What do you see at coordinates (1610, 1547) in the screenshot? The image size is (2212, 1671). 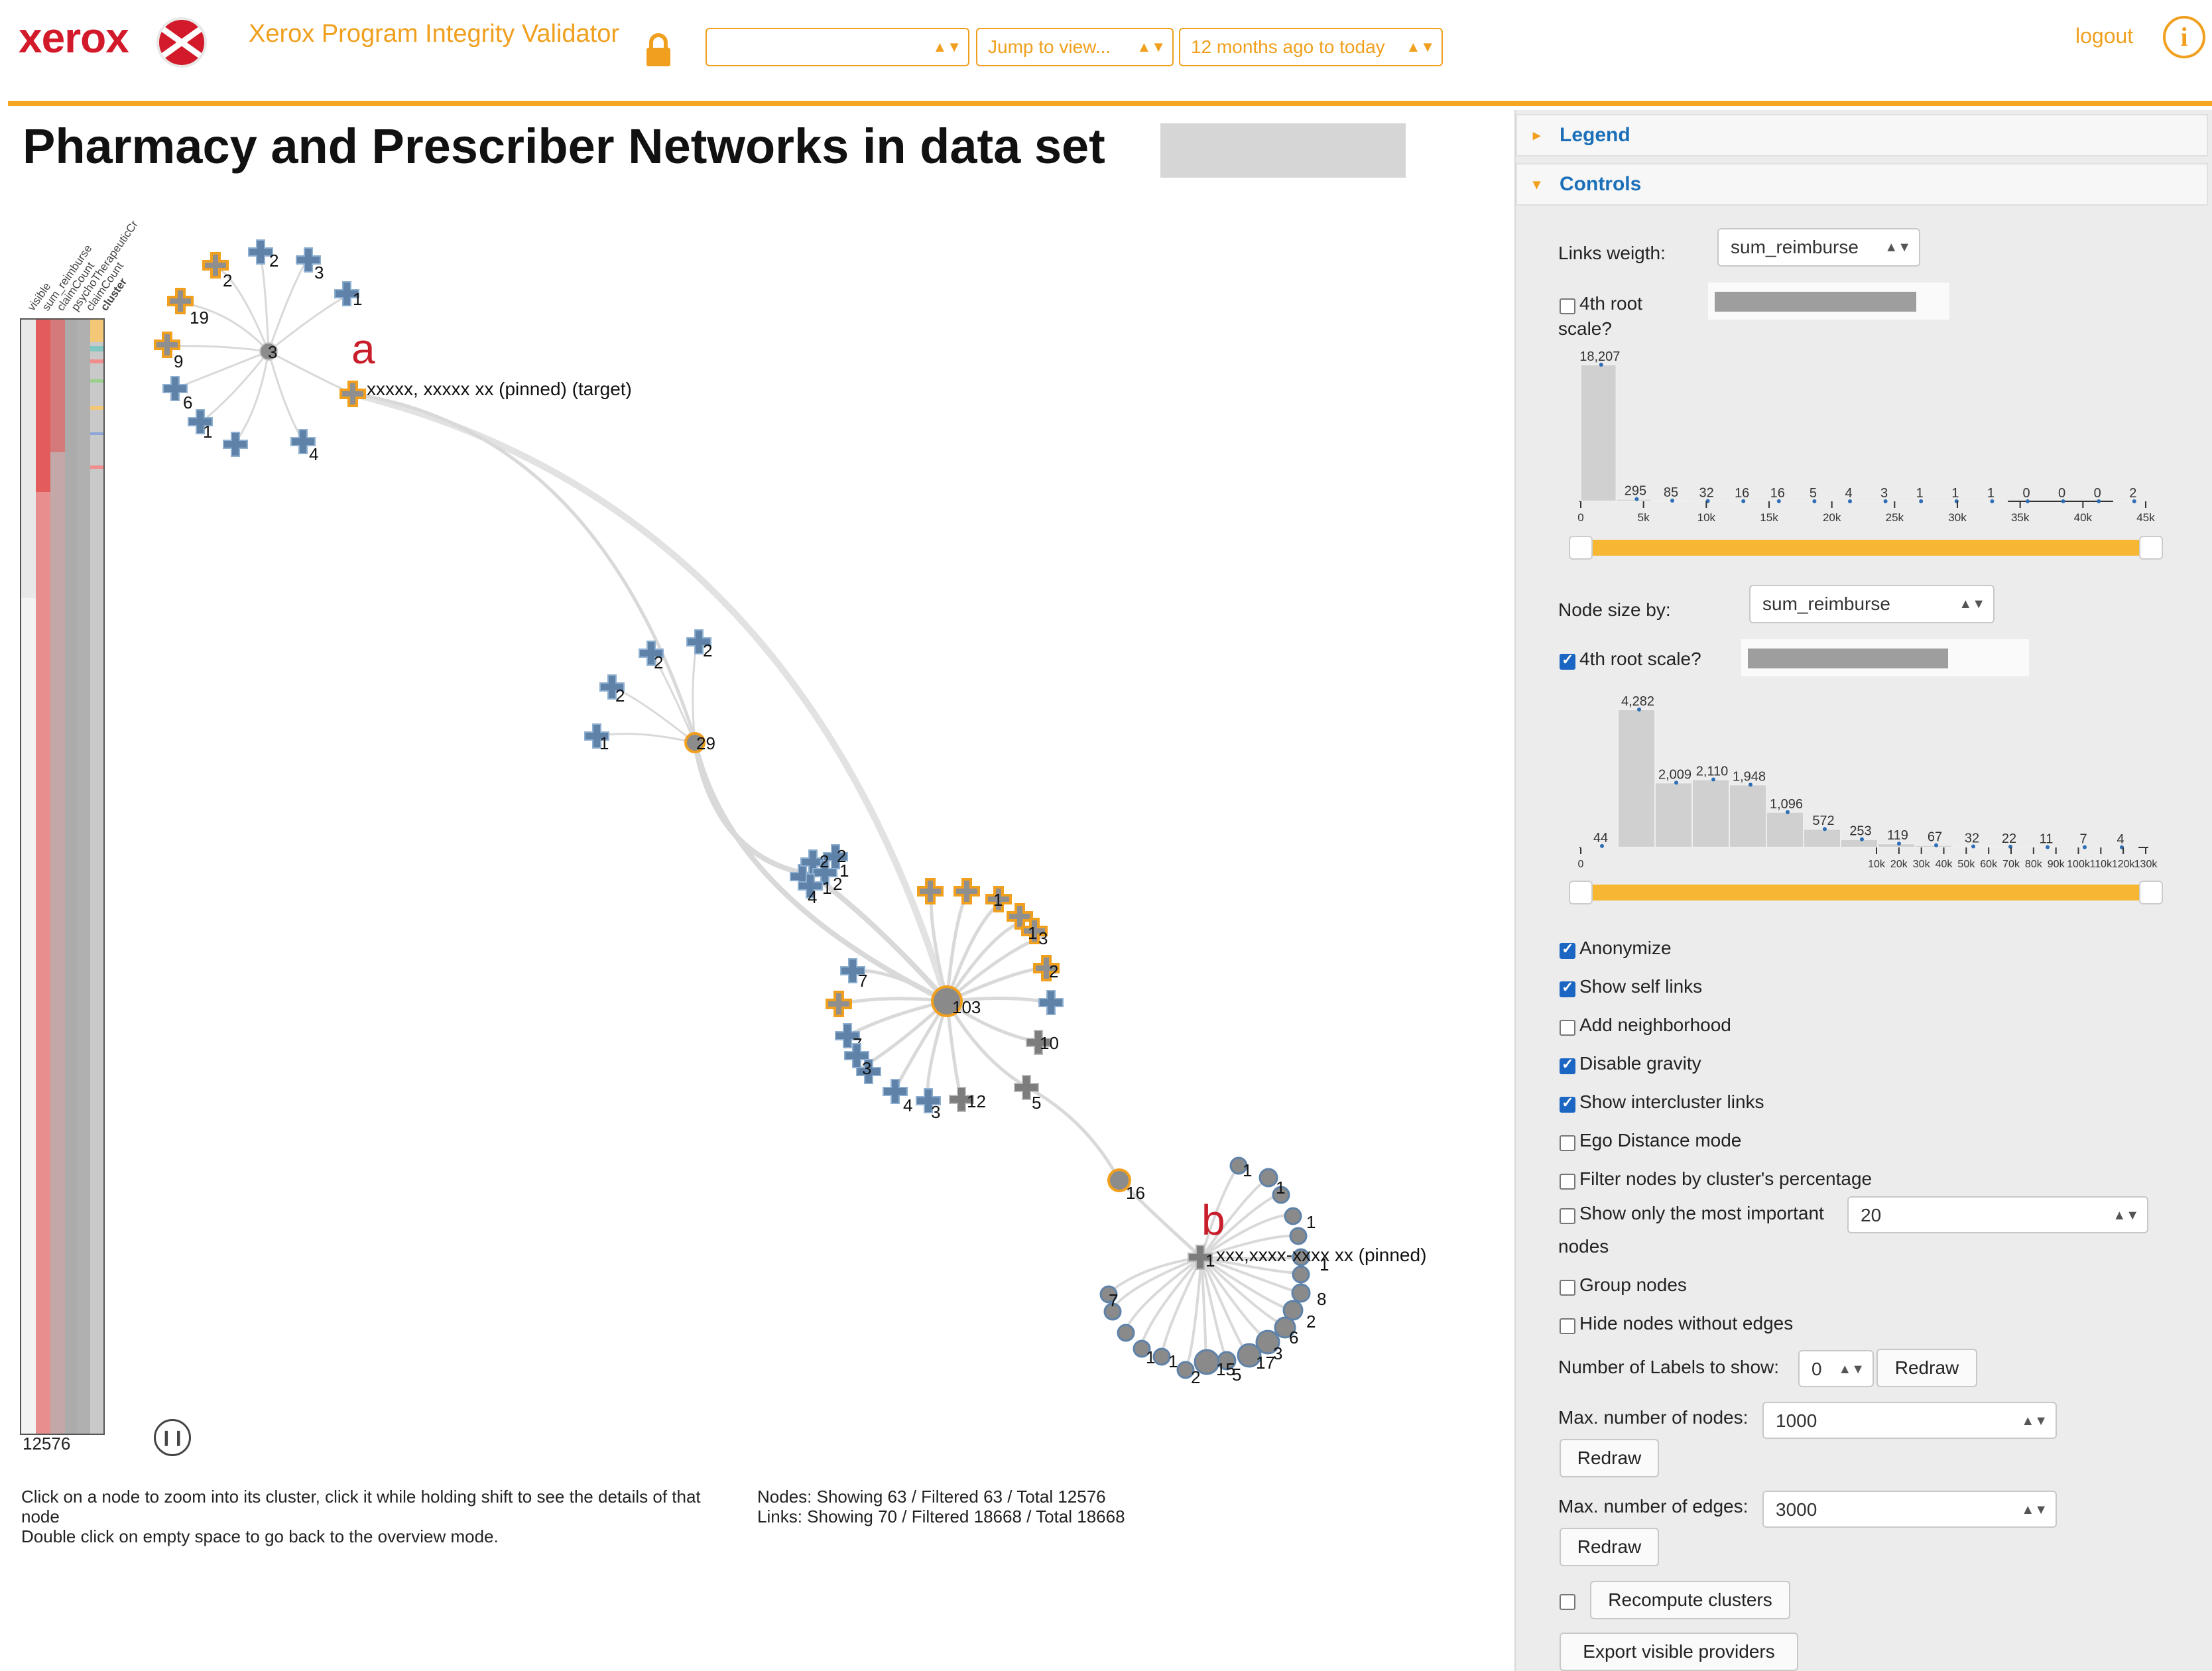 I see `redraw-edges-button: Redraw` at bounding box center [1610, 1547].